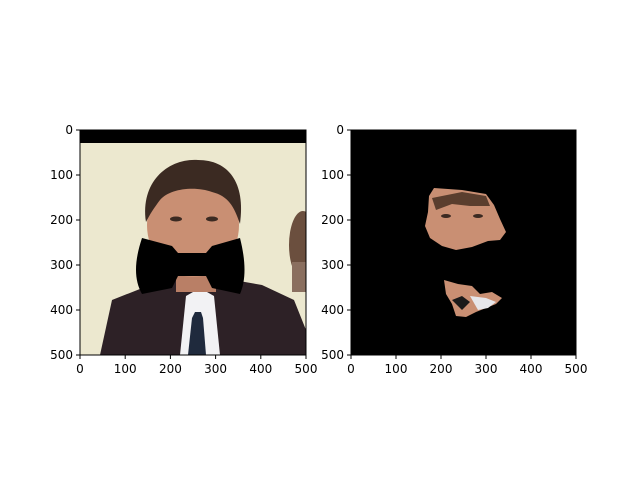 The height and width of the screenshot is (480, 640). I want to click on left-image-panel-xtick-label: 200, so click(170, 369).